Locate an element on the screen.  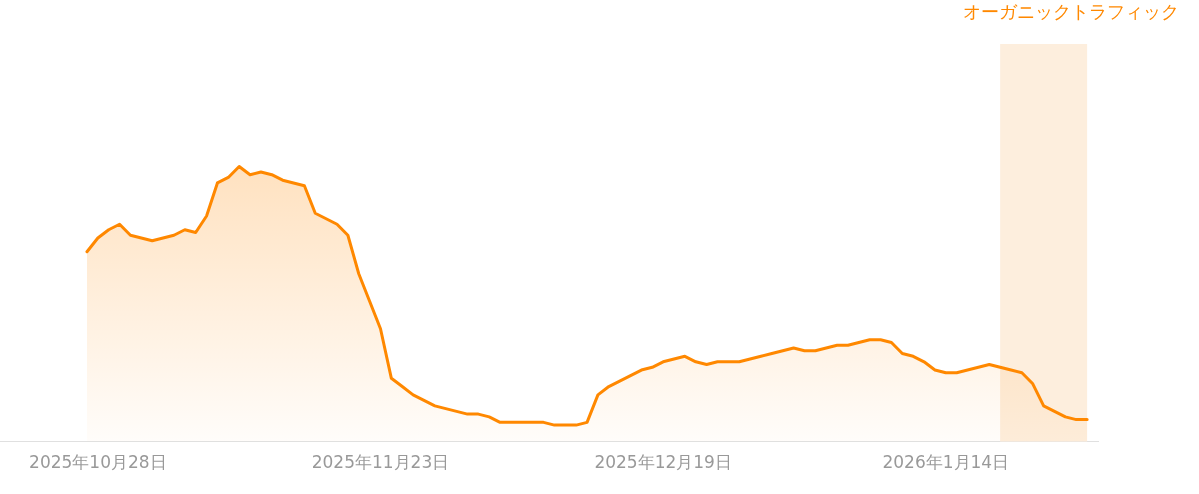
x-tick-label: 2025年10月28日 is located at coordinates (98, 462).